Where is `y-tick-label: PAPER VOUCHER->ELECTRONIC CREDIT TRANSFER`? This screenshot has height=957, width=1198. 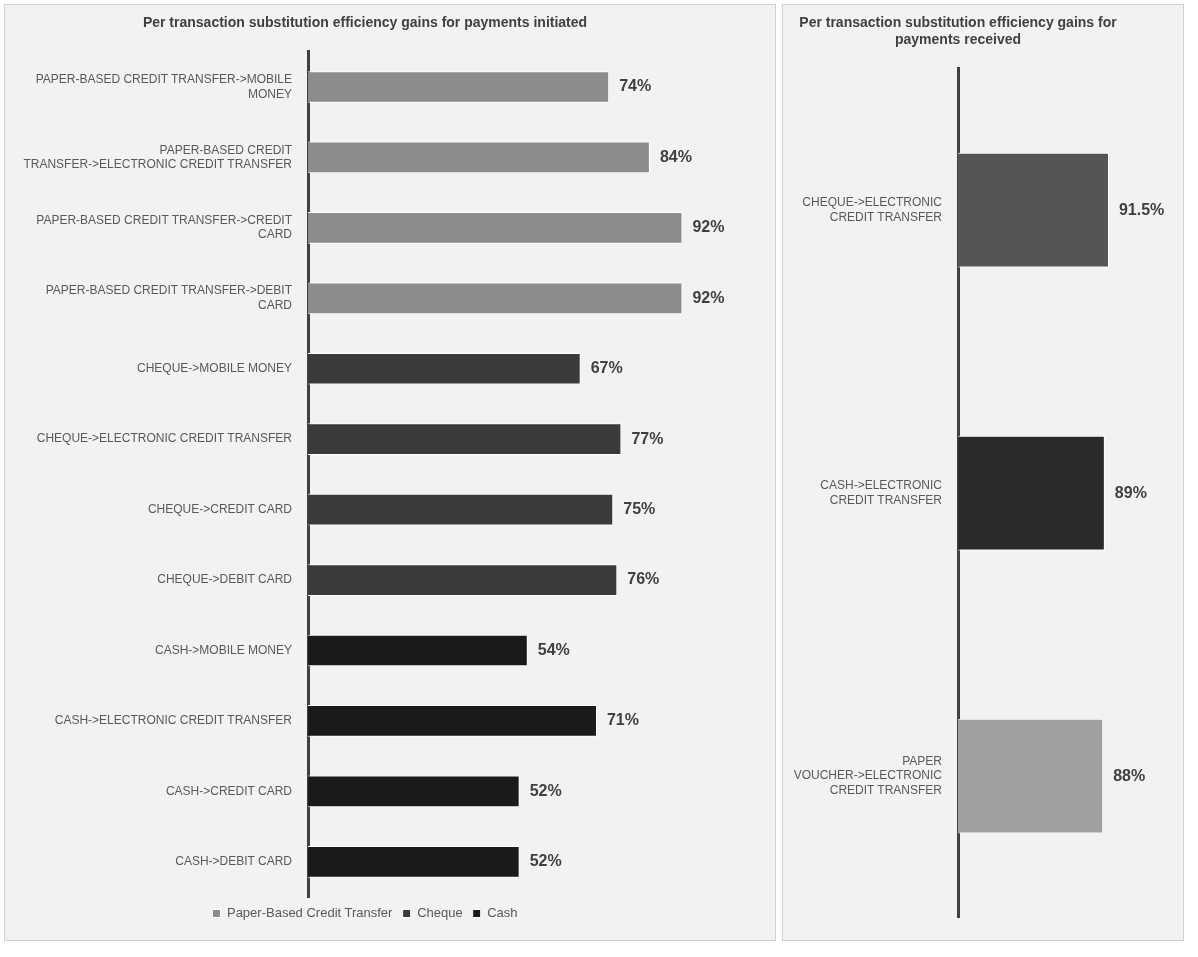
y-tick-label: PAPER VOUCHER->ELECTRONIC CREDIT TRANSFER is located at coordinates (868, 775).